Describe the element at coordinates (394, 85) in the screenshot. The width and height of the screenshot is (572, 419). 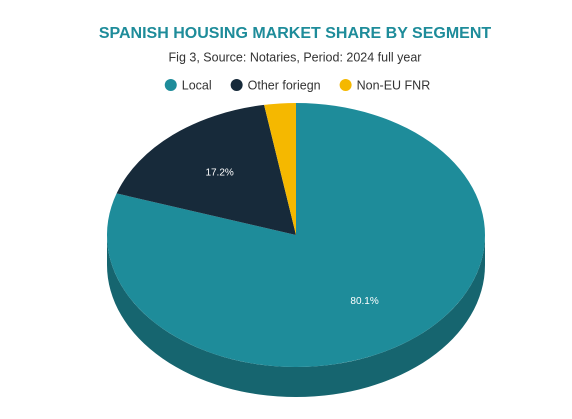
I see `legend-label: Non-EU FNR` at that location.